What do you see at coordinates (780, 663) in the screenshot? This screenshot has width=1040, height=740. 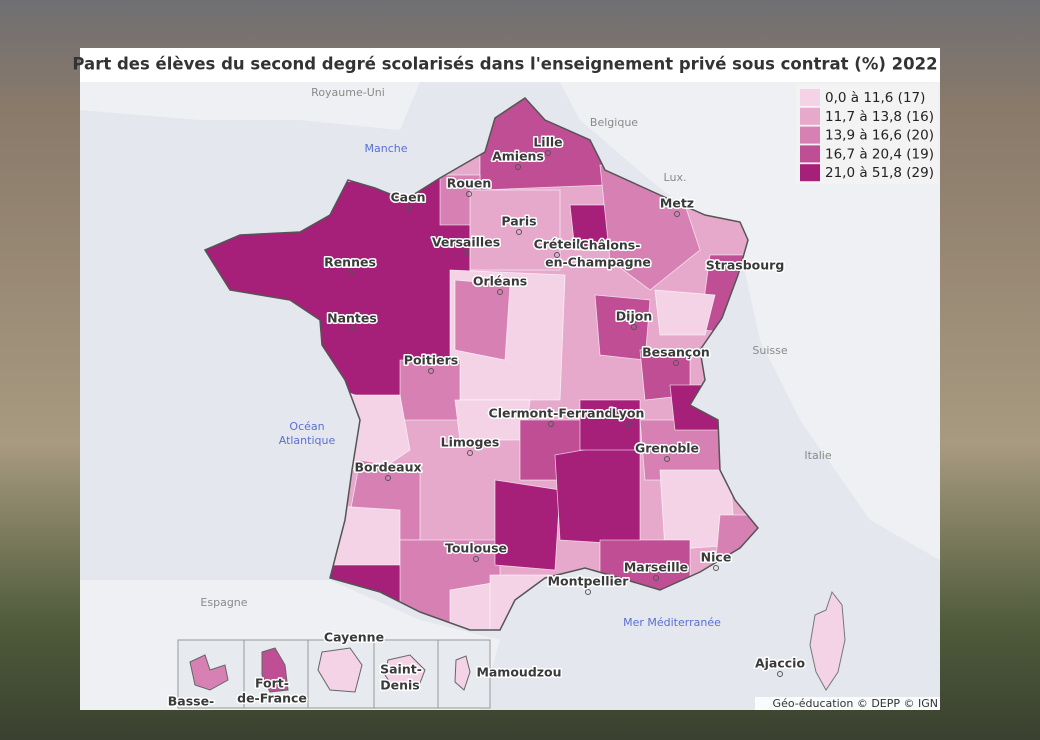 I see `city-label: Ajaccio` at bounding box center [780, 663].